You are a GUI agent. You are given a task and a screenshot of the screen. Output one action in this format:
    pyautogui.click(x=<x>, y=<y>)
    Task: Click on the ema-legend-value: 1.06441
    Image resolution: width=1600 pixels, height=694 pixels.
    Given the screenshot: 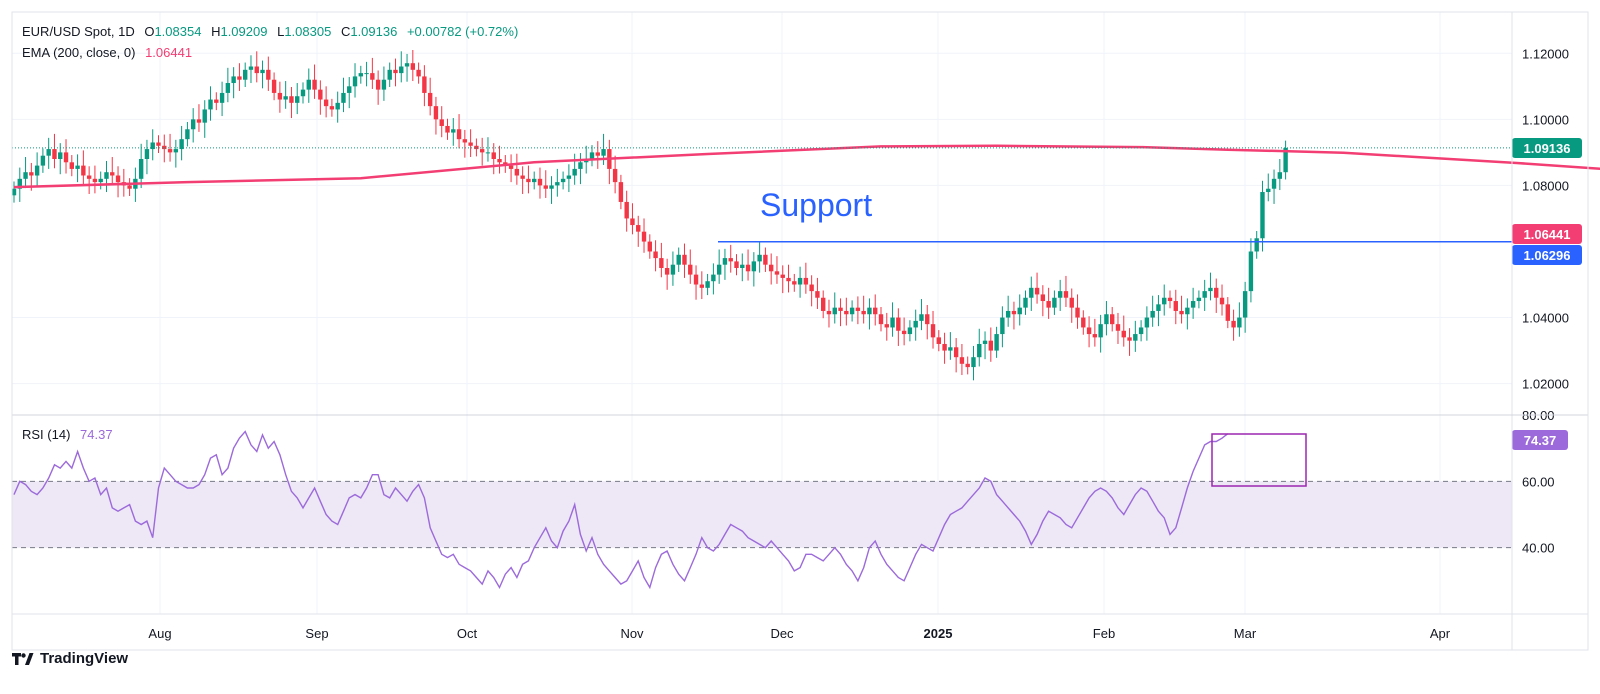 What is the action you would take?
    pyautogui.click(x=169, y=52)
    